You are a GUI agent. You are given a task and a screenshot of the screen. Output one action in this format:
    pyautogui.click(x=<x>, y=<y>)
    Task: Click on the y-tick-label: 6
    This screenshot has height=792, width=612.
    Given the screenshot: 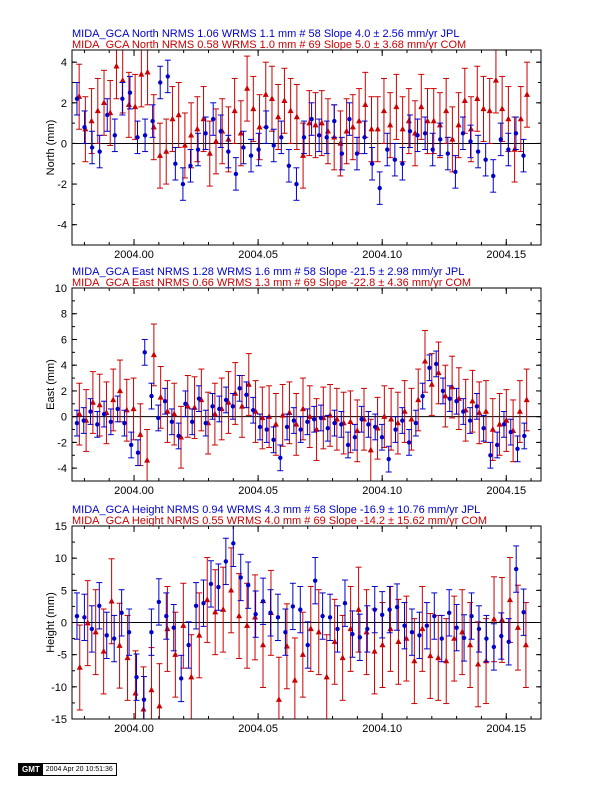 What is the action you would take?
    pyautogui.click(x=64, y=340)
    